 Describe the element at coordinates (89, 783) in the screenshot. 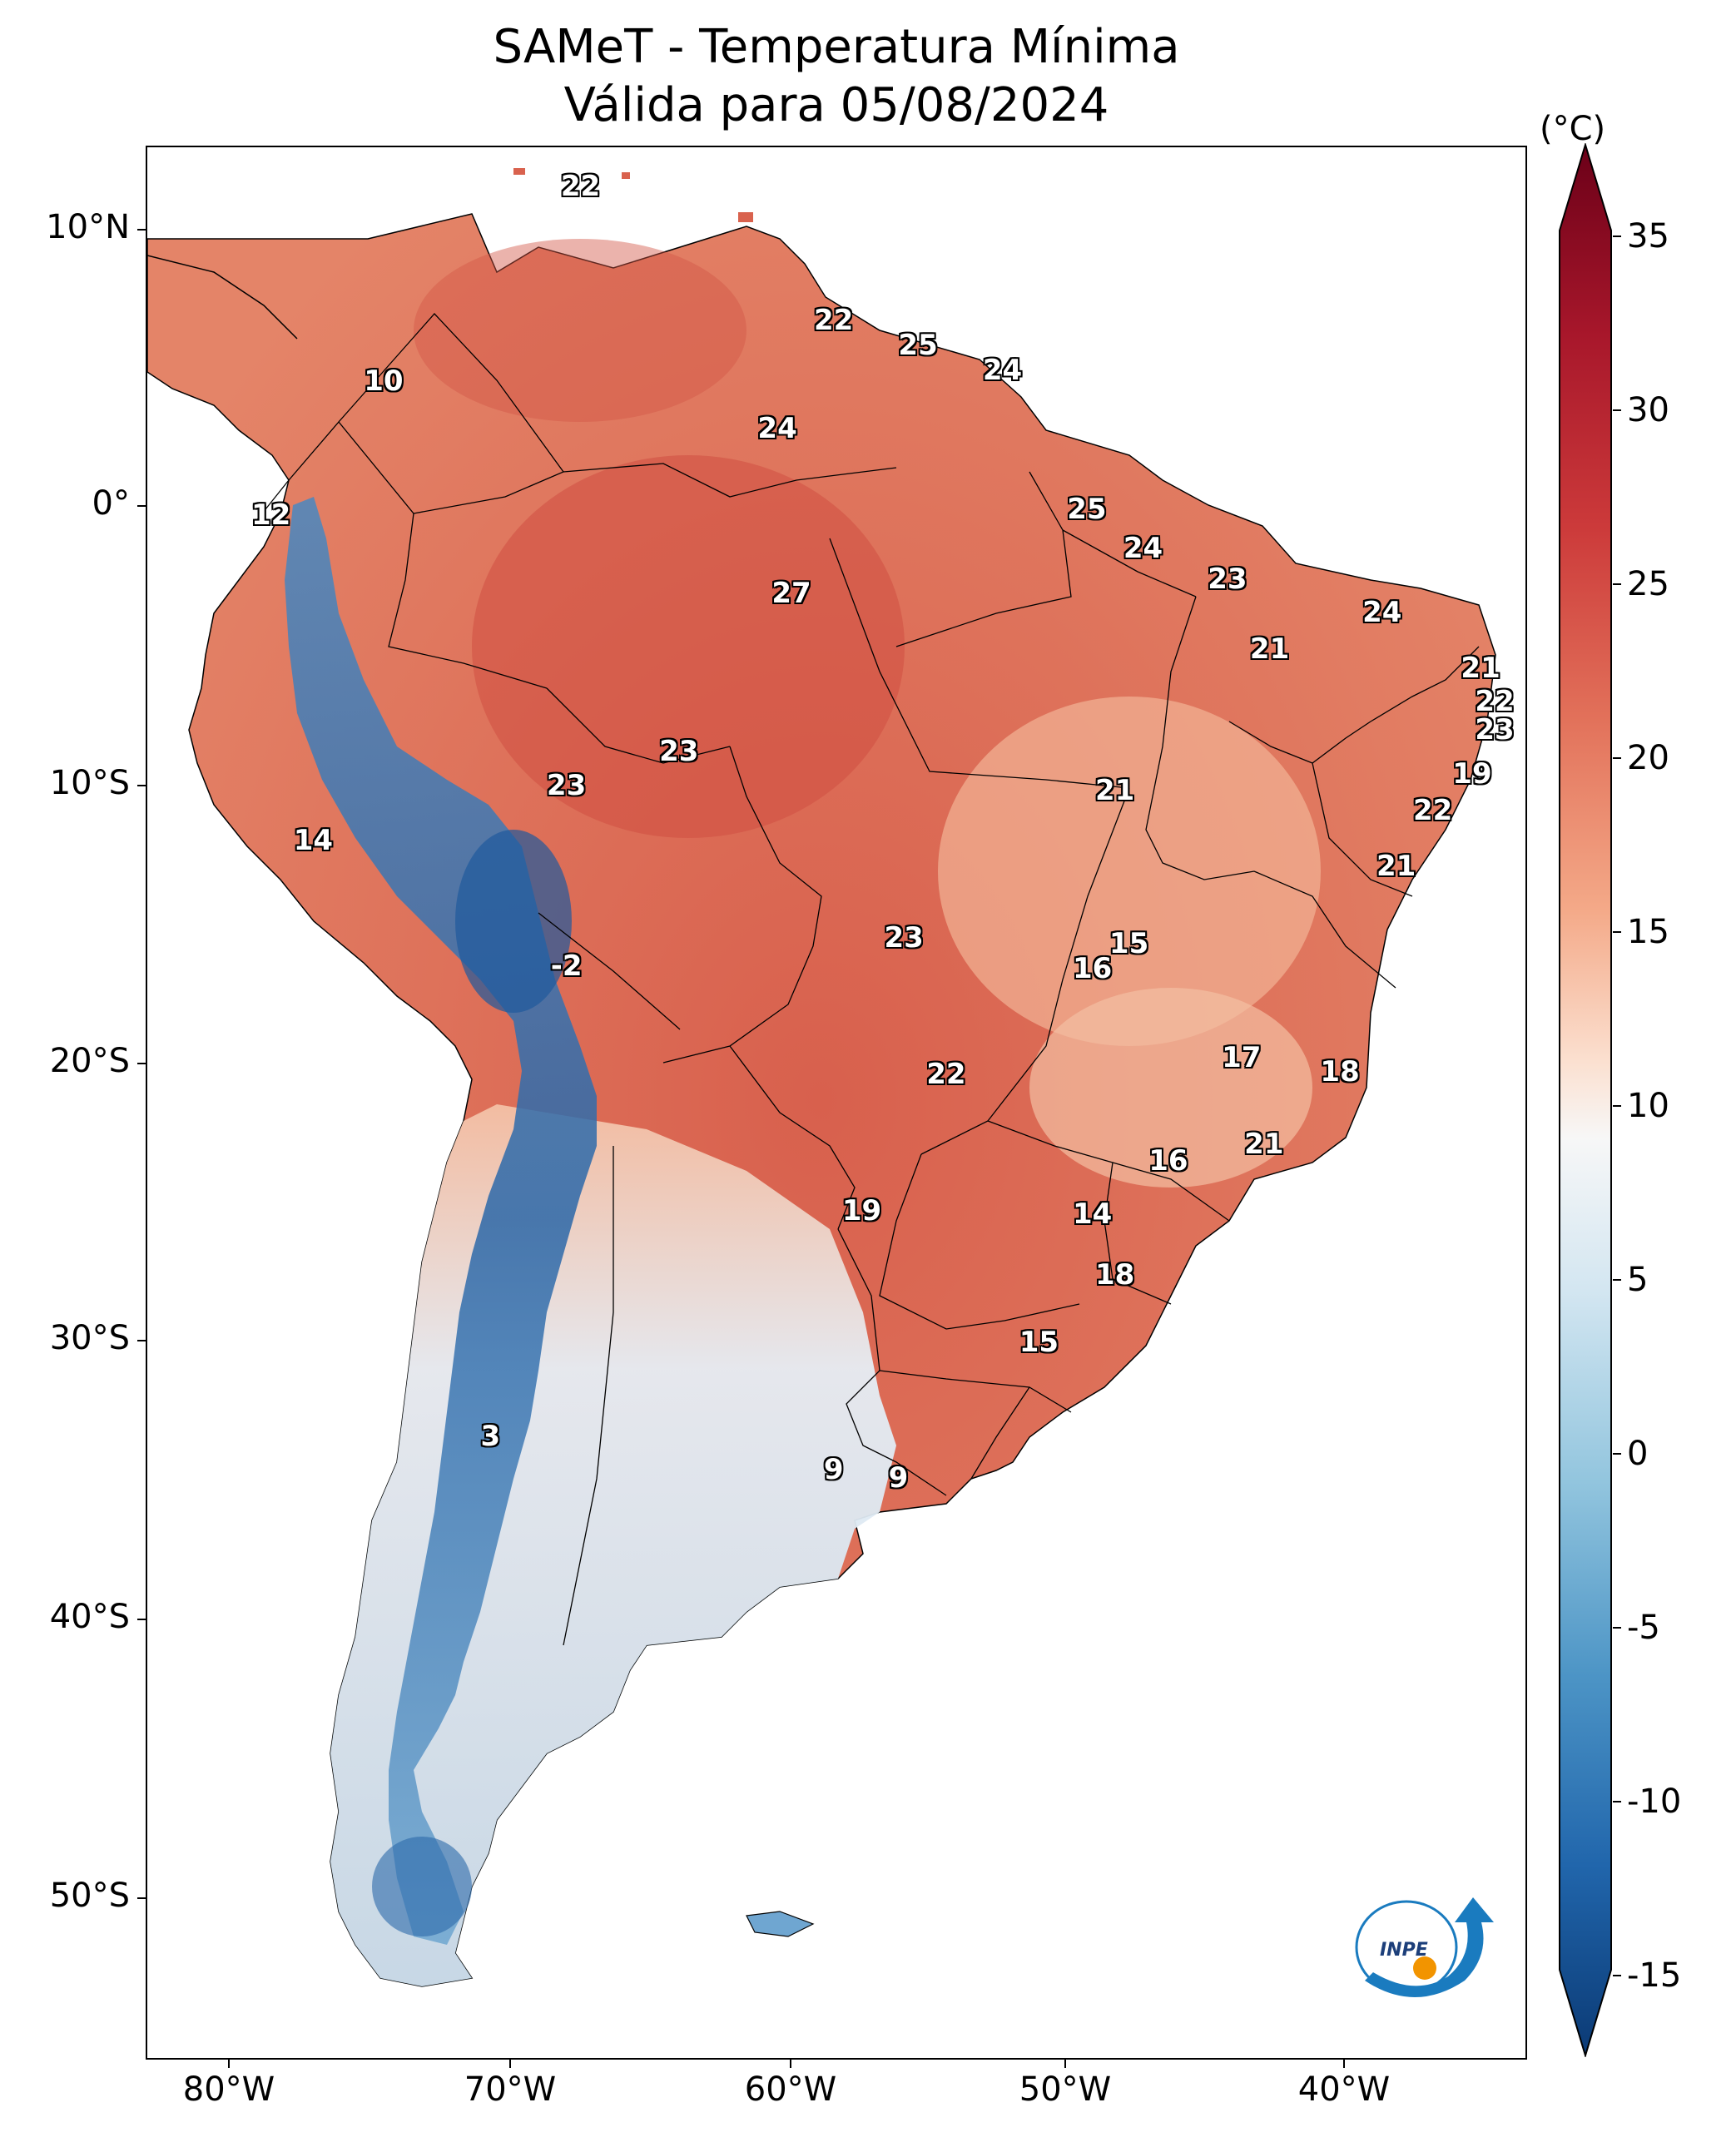

I see `lat-label-10s: 10°S` at that location.